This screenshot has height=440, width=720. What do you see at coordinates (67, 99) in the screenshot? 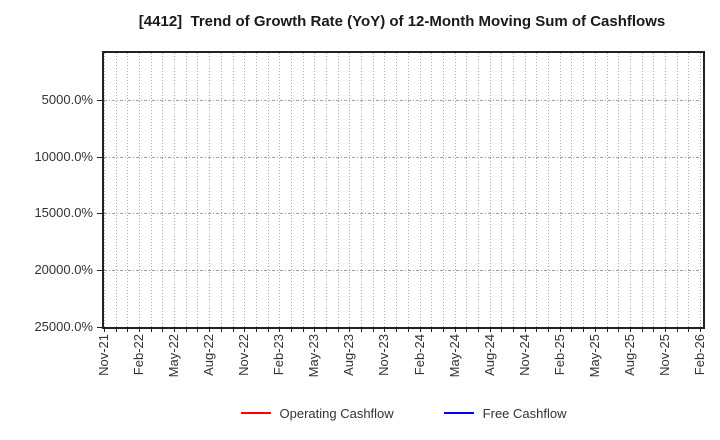
I see `y-tick-label: 5000.0%` at bounding box center [67, 99].